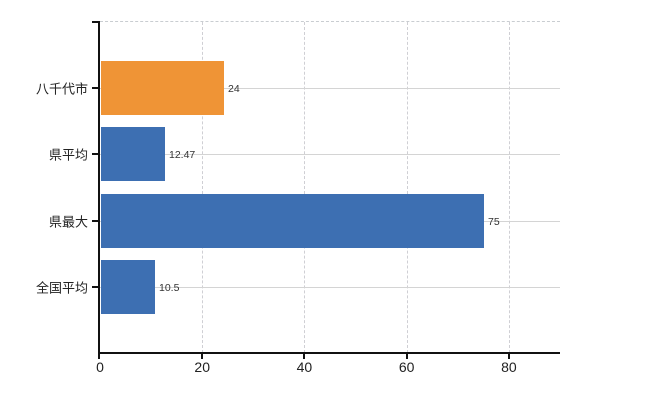  Describe the element at coordinates (96, 22) in the screenshot. I see `y-axis-top-tick` at that location.